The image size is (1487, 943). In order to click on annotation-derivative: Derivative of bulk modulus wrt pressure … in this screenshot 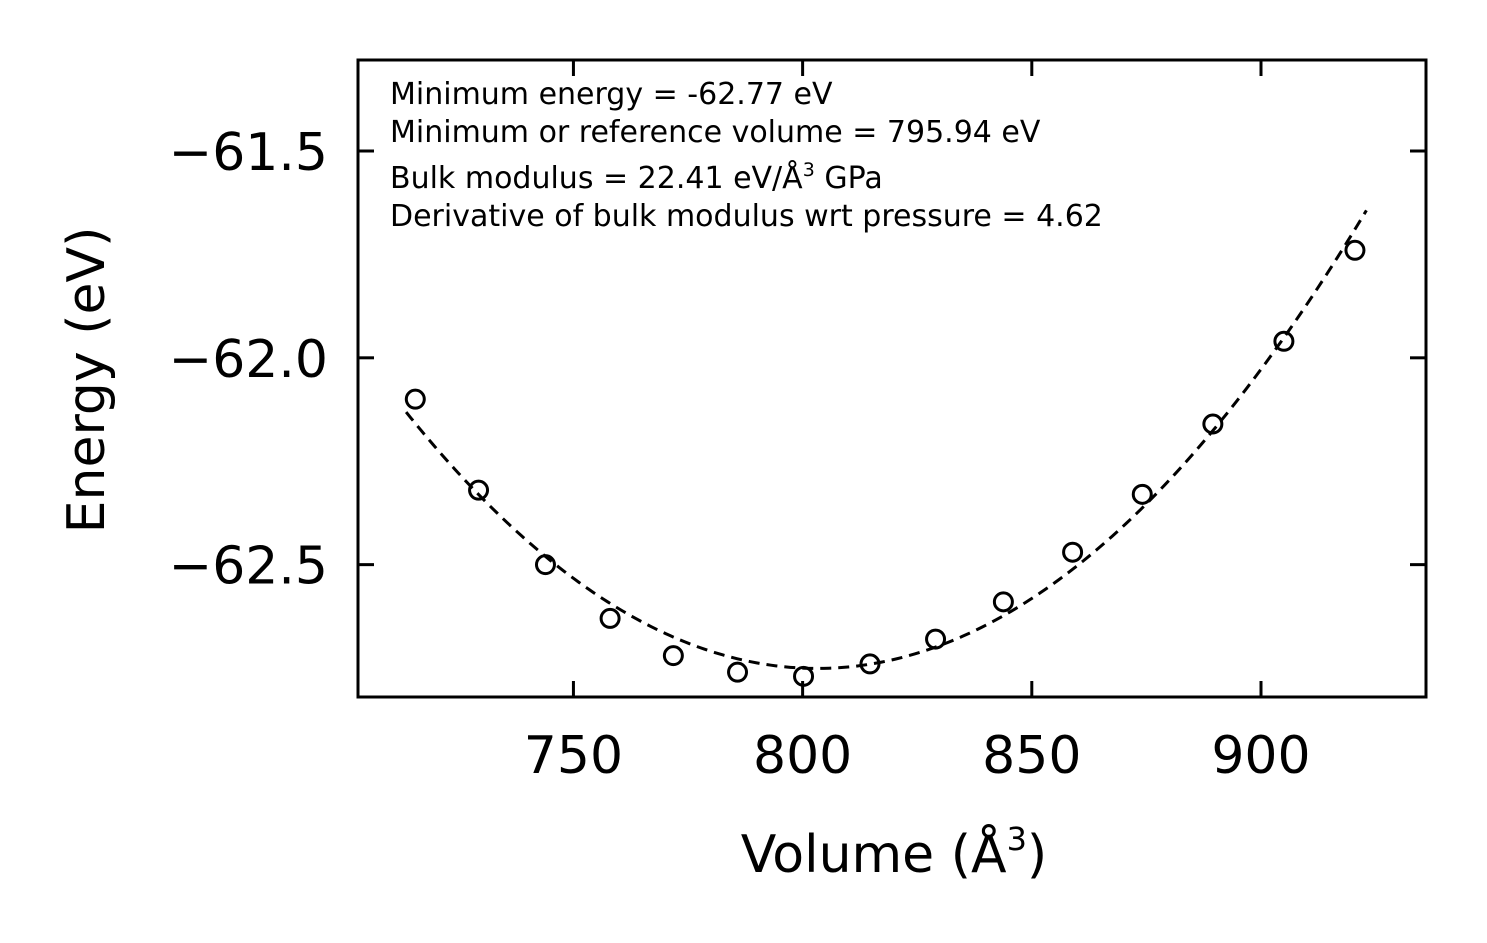, I will do `click(746, 216)`.